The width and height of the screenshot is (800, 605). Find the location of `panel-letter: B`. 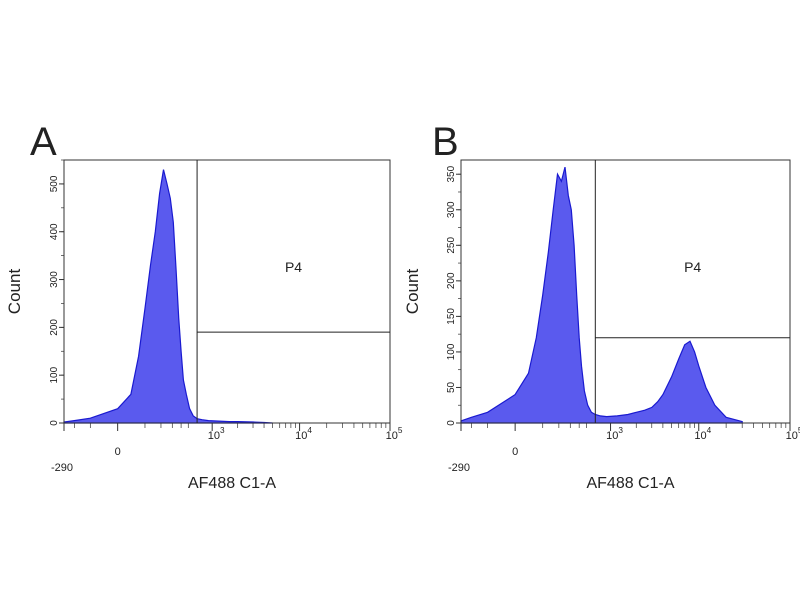

panel-letter: B is located at coordinates (445, 142).